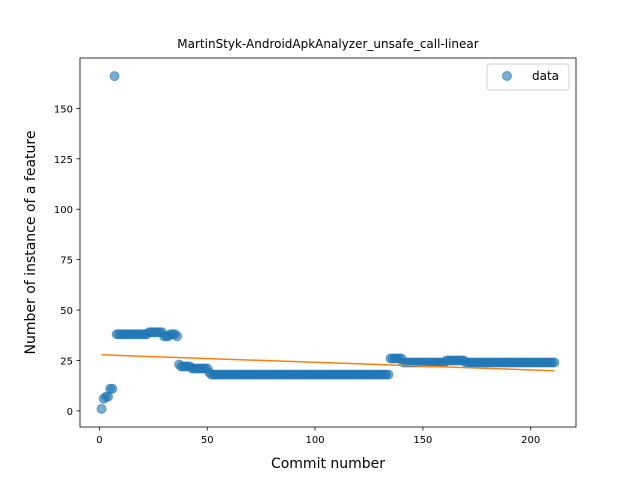 This screenshot has height=480, width=640. Describe the element at coordinates (328, 464) in the screenshot. I see `x-axis-title: Commit number` at that location.